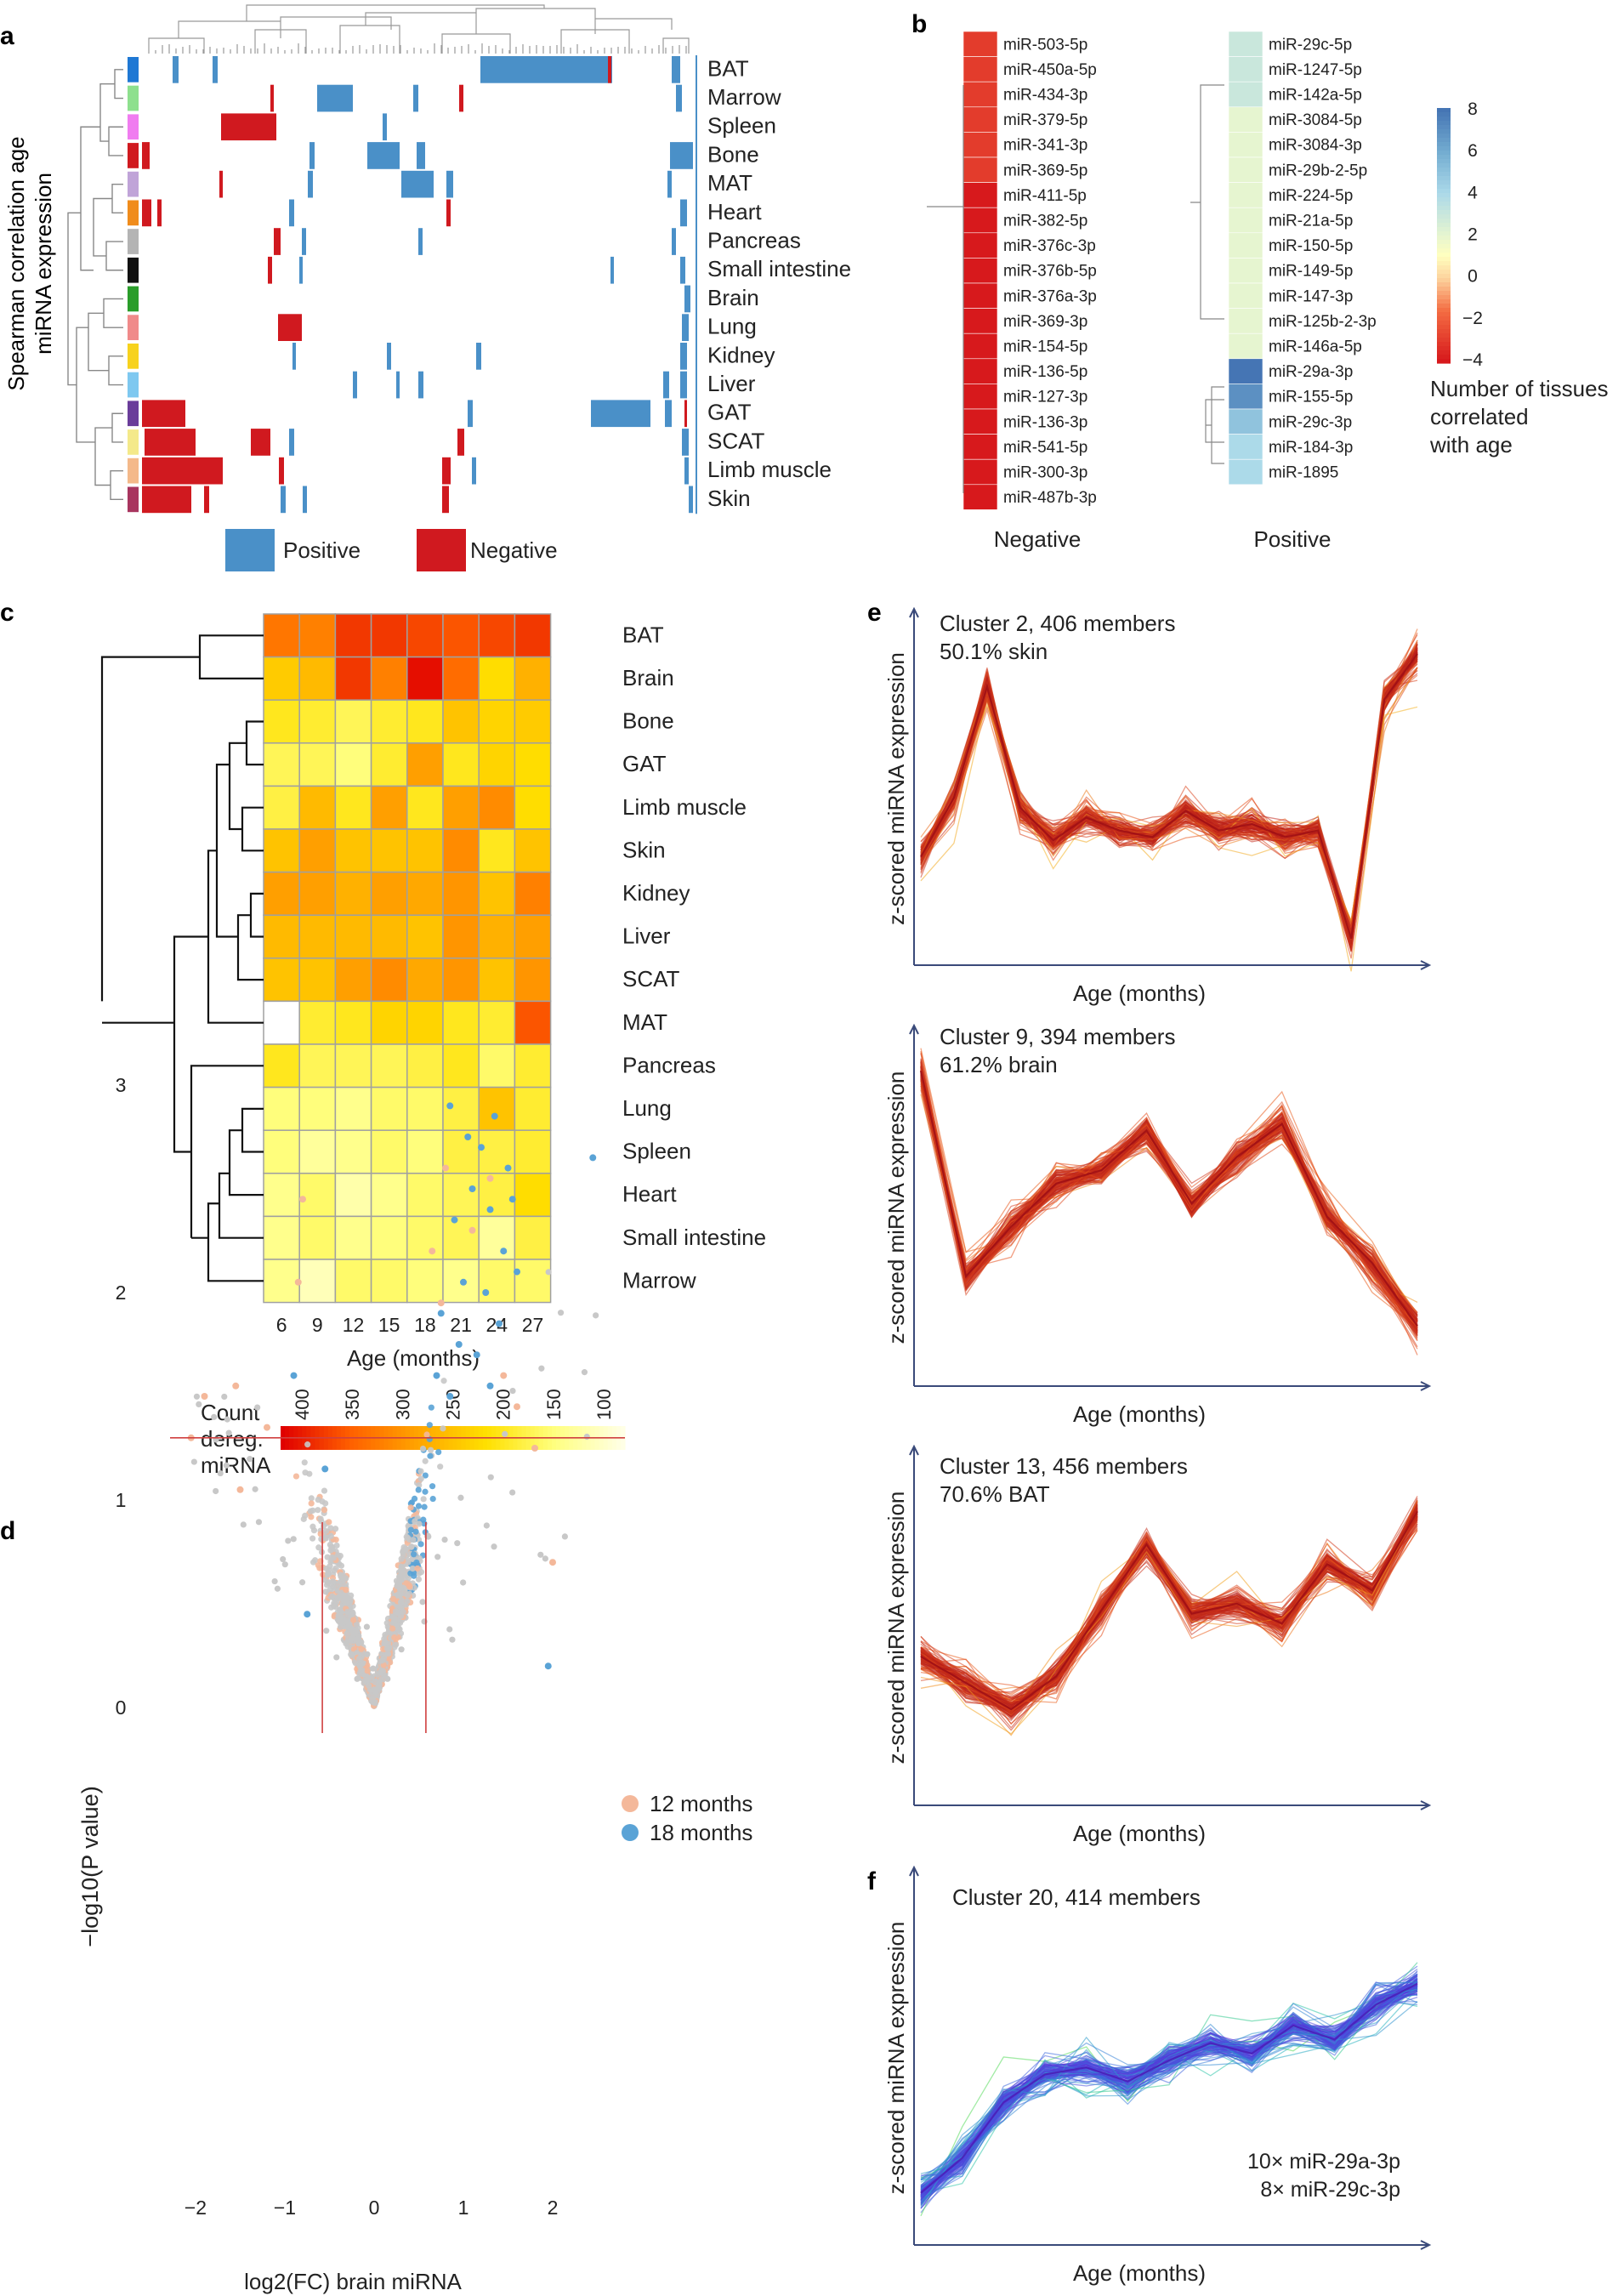 The image size is (1624, 2296). Describe the element at coordinates (133, 241) in the screenshot. I see `tissue-color-chip` at that location.